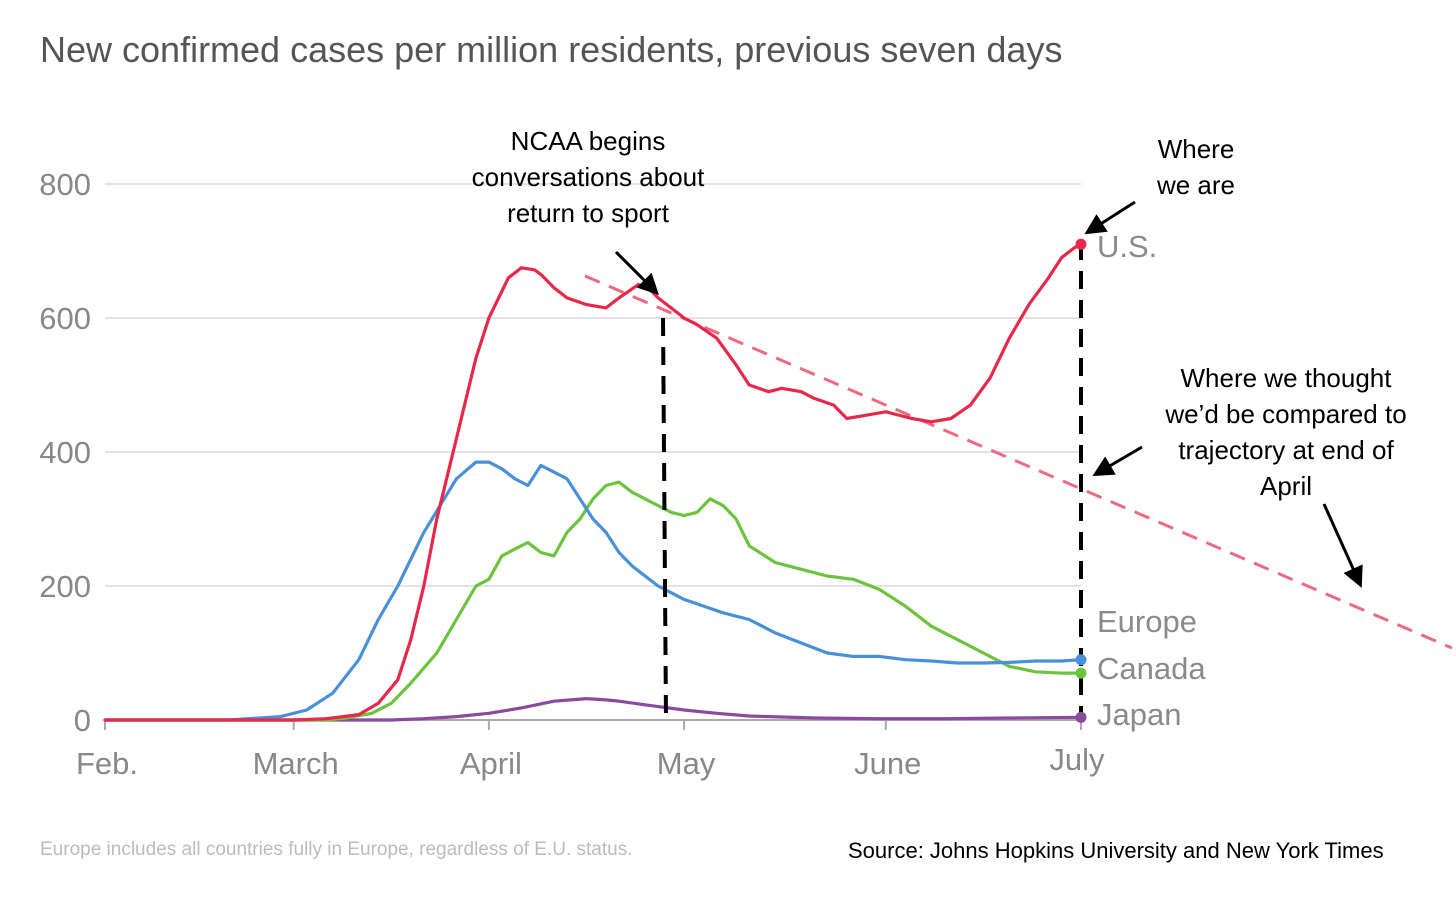 This screenshot has width=1456, height=900. I want to click on annotation-where-we-are-arrow, so click(1110, 217).